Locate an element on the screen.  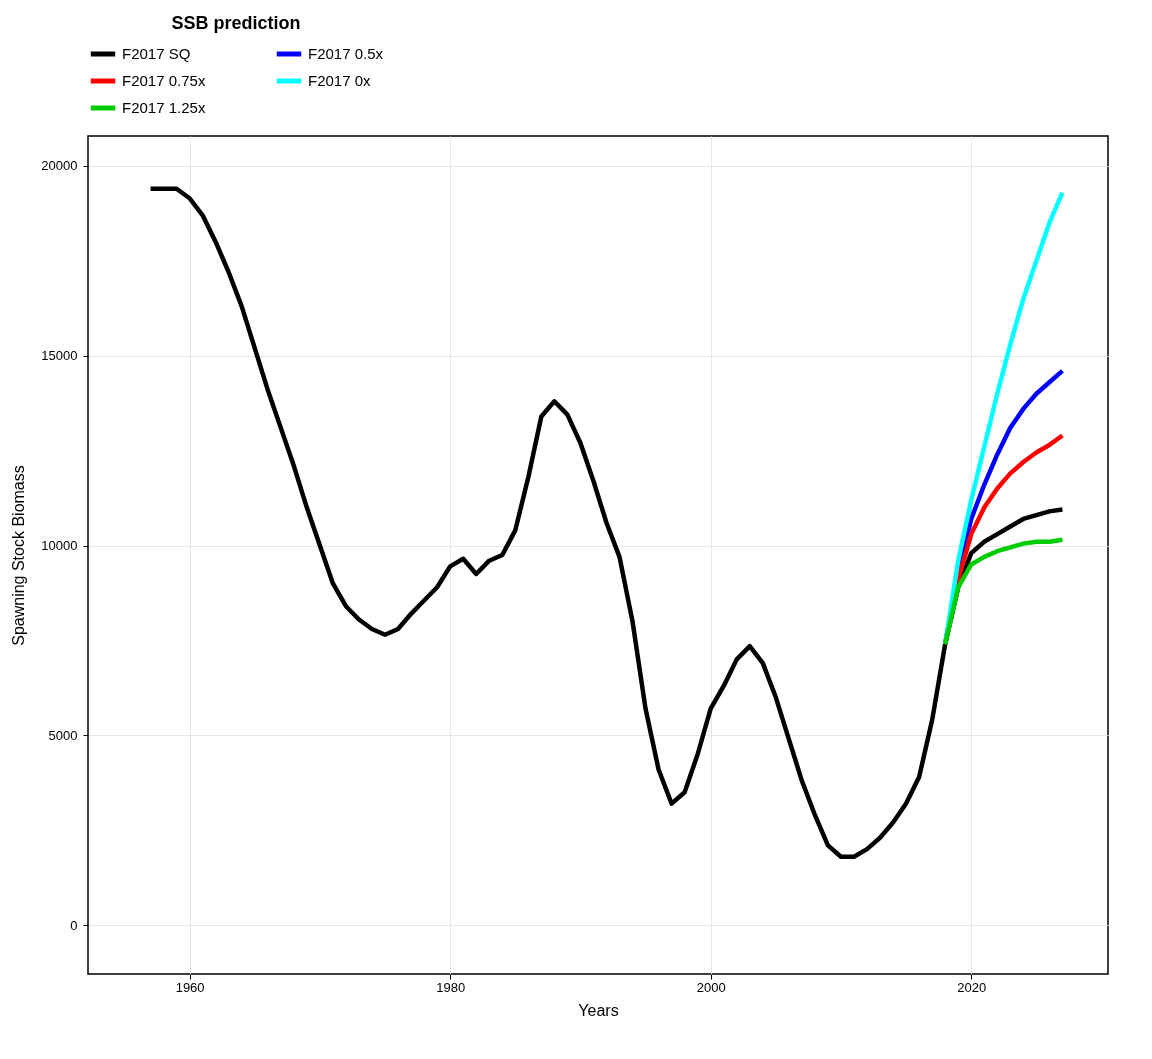
legend-label: F2017 SQ is located at coordinates (156, 53).